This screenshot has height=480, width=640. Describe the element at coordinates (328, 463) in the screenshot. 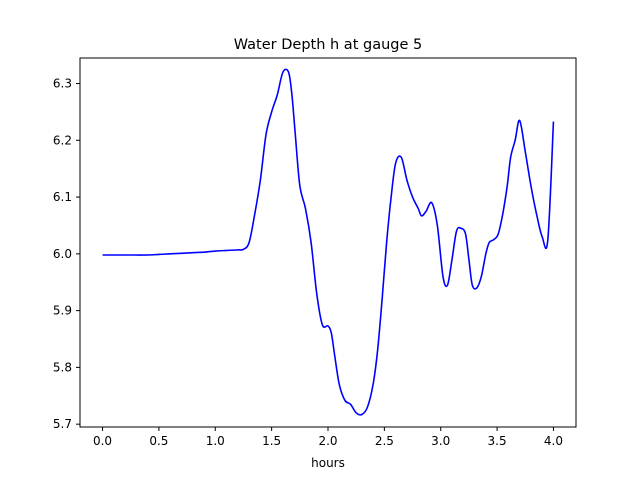

I see `x-axis-label: hours` at that location.